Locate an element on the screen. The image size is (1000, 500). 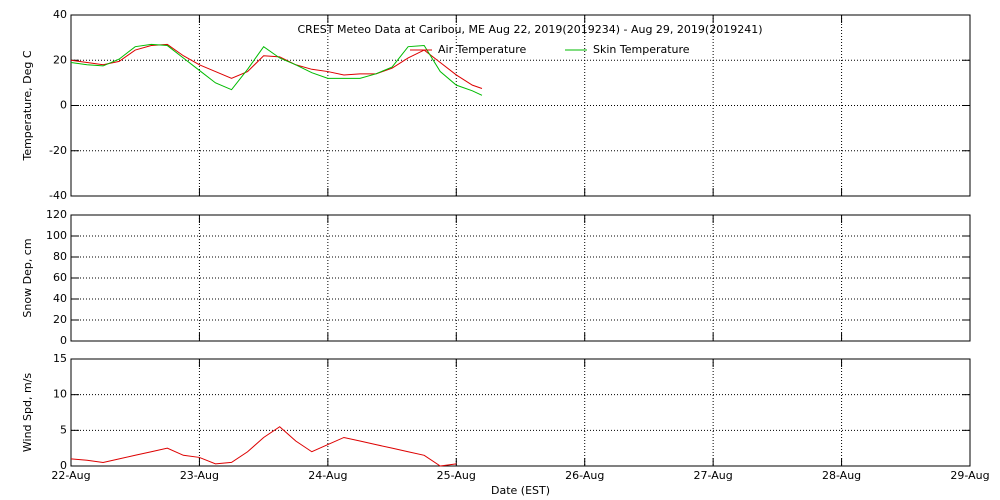
x-tick-label: 26-Aug is located at coordinates (584, 475).